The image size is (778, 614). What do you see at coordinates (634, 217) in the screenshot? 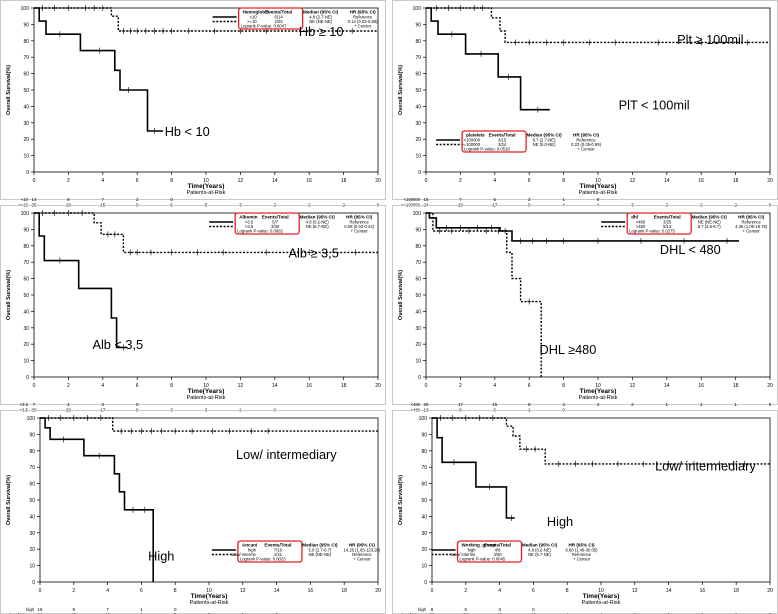
I see `legend-title: dhl` at bounding box center [634, 217].